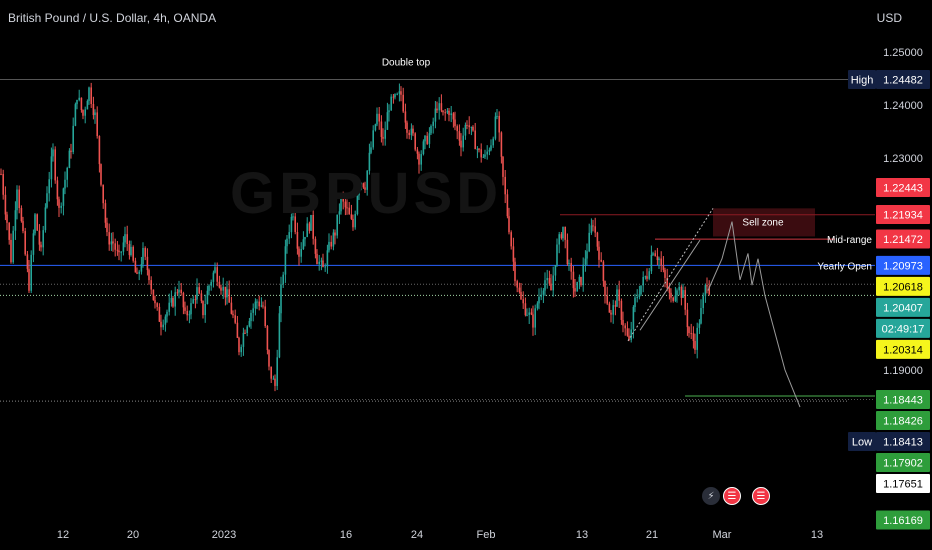 Image resolution: width=932 pixels, height=550 pixels. Describe the element at coordinates (711, 496) in the screenshot. I see `lightning-icon: ⚡` at that location.